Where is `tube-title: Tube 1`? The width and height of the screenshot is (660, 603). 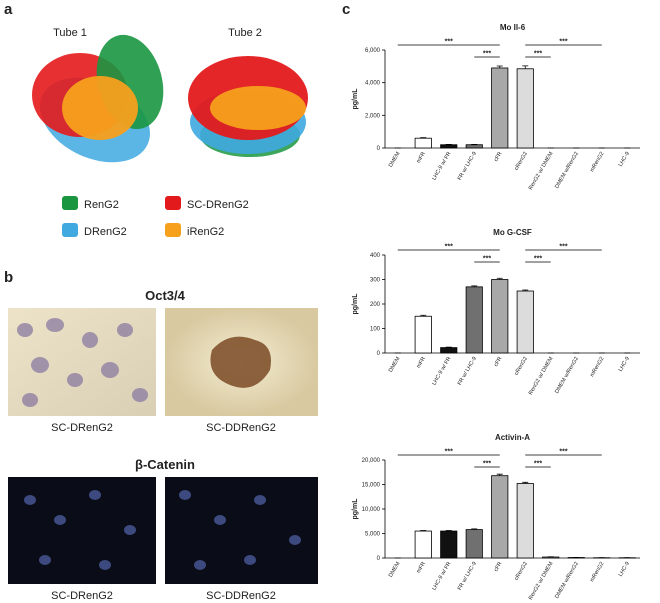
tube-title: Tube 1 is located at coordinates (70, 33).